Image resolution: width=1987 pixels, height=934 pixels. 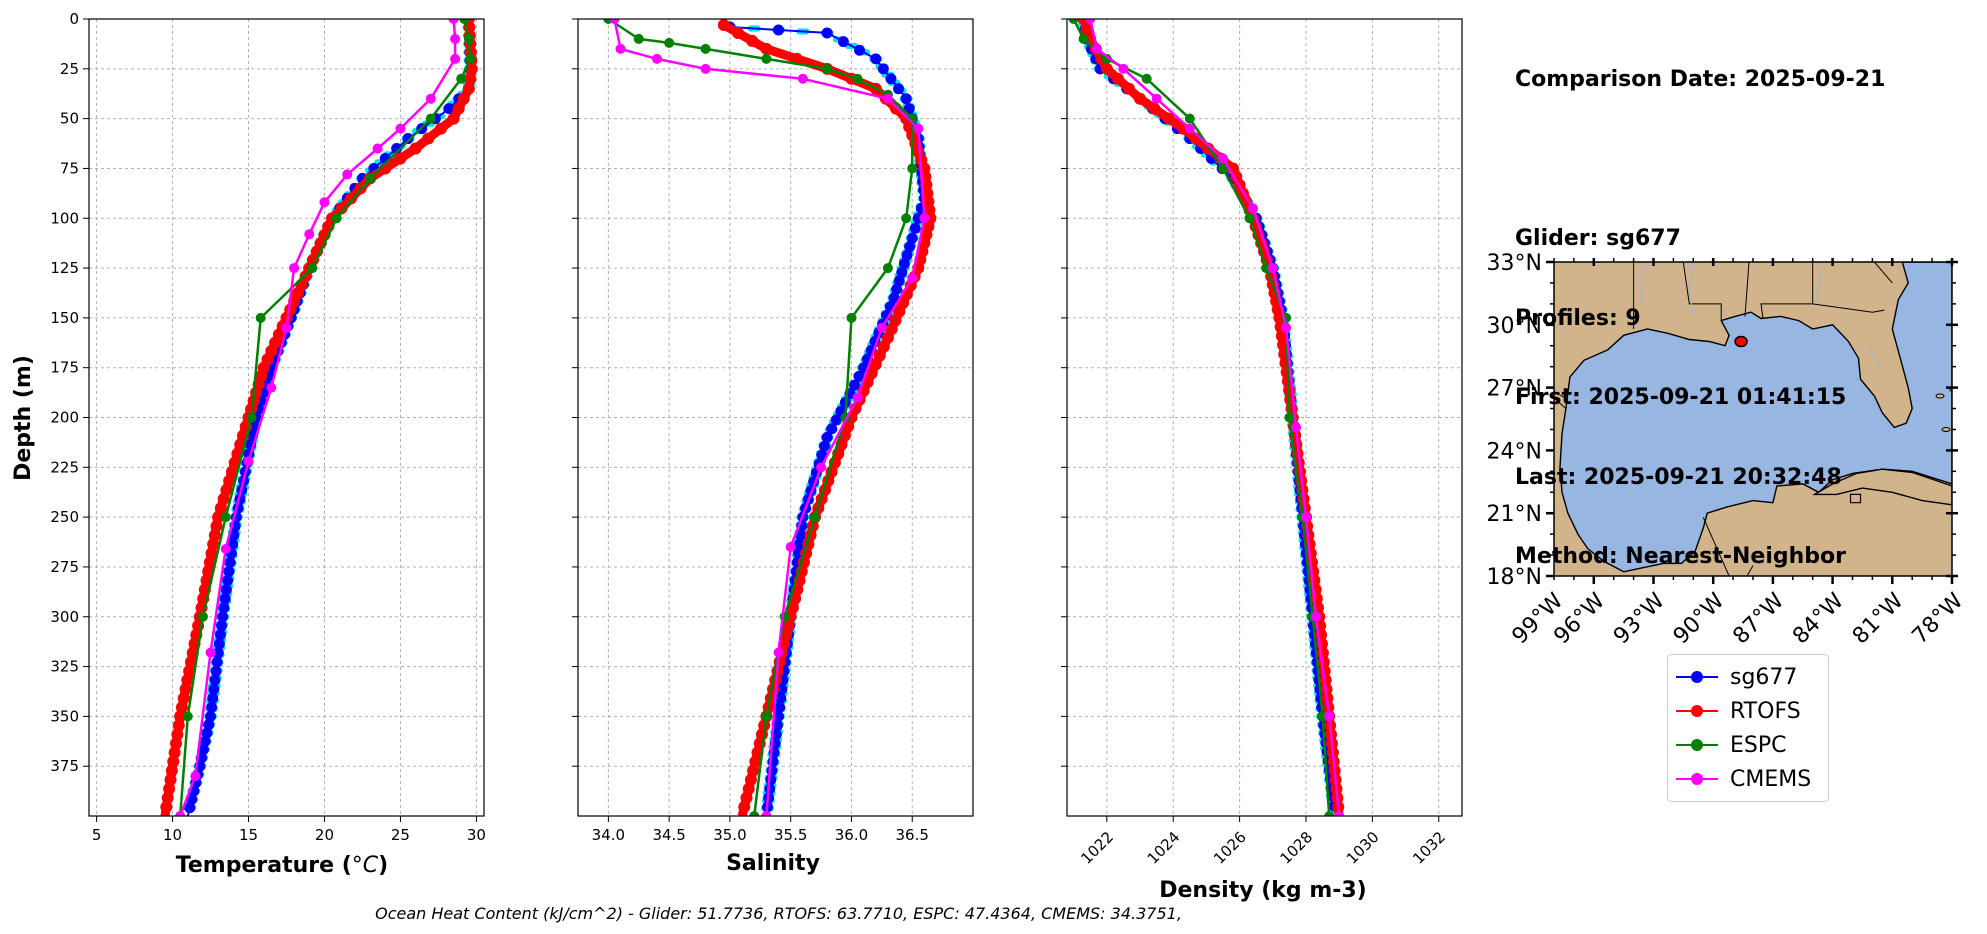 What do you see at coordinates (1878, 618) in the screenshot?
I see `lon-tick-label: 81°W` at bounding box center [1878, 618].